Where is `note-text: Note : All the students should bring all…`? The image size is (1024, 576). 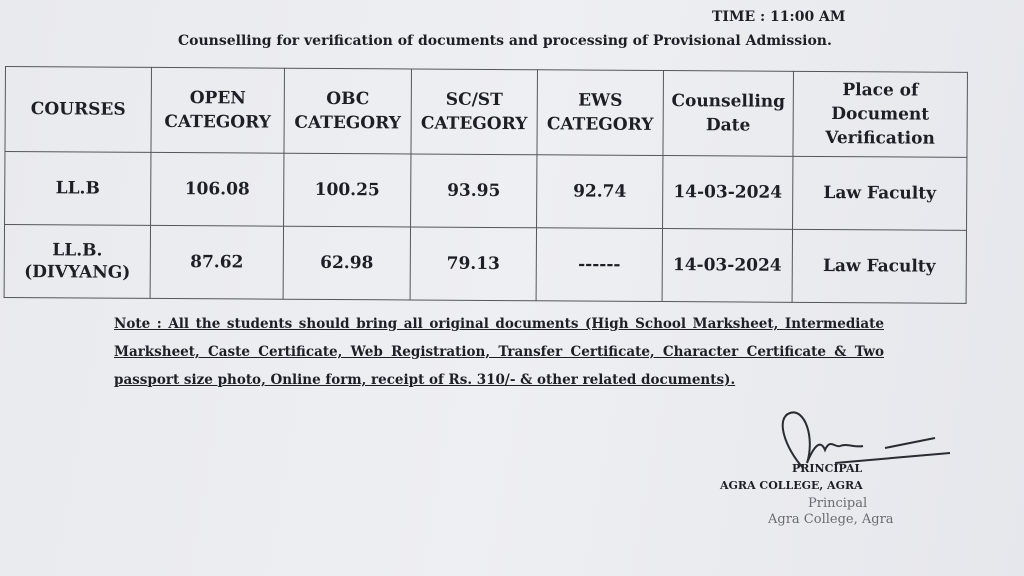
note-text: Note : All the students should bring all… is located at coordinates (499, 352).